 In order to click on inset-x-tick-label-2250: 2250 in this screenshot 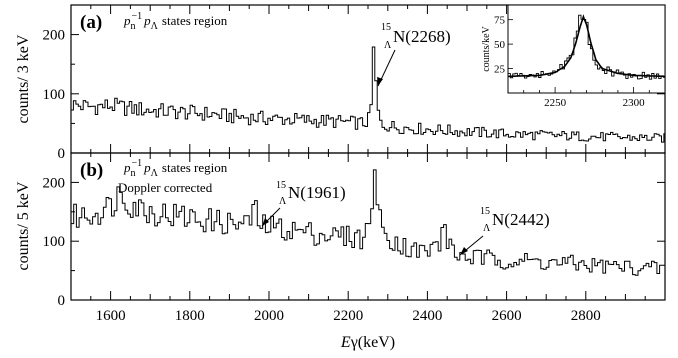, I will do `click(555, 103)`.